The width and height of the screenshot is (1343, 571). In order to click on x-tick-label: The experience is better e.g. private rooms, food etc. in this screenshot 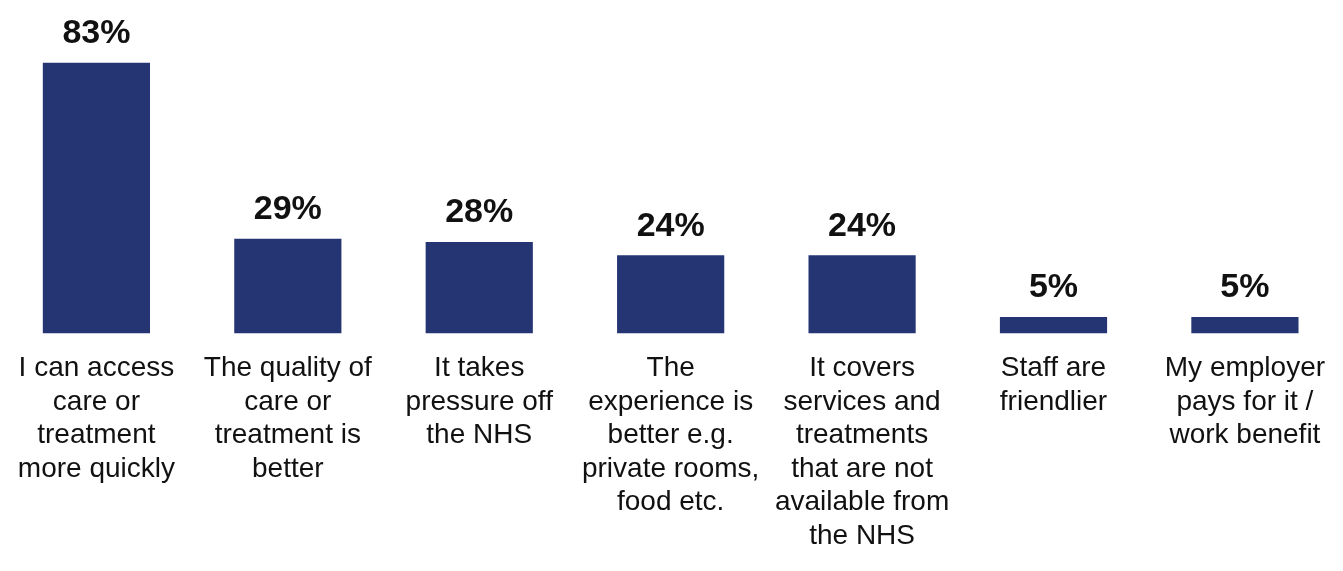, I will do `click(670, 433)`.